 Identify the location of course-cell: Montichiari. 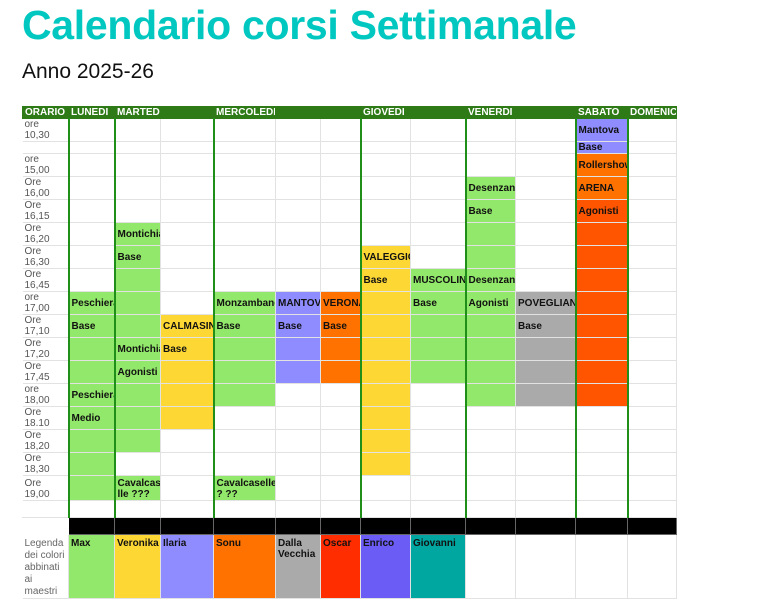
(137, 349).